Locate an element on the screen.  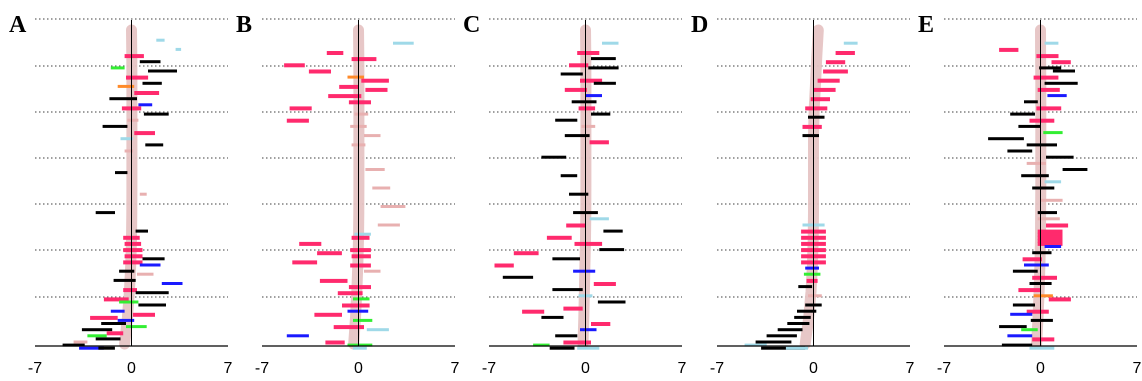
x-tick-label: -7 is located at coordinates (35, 368).